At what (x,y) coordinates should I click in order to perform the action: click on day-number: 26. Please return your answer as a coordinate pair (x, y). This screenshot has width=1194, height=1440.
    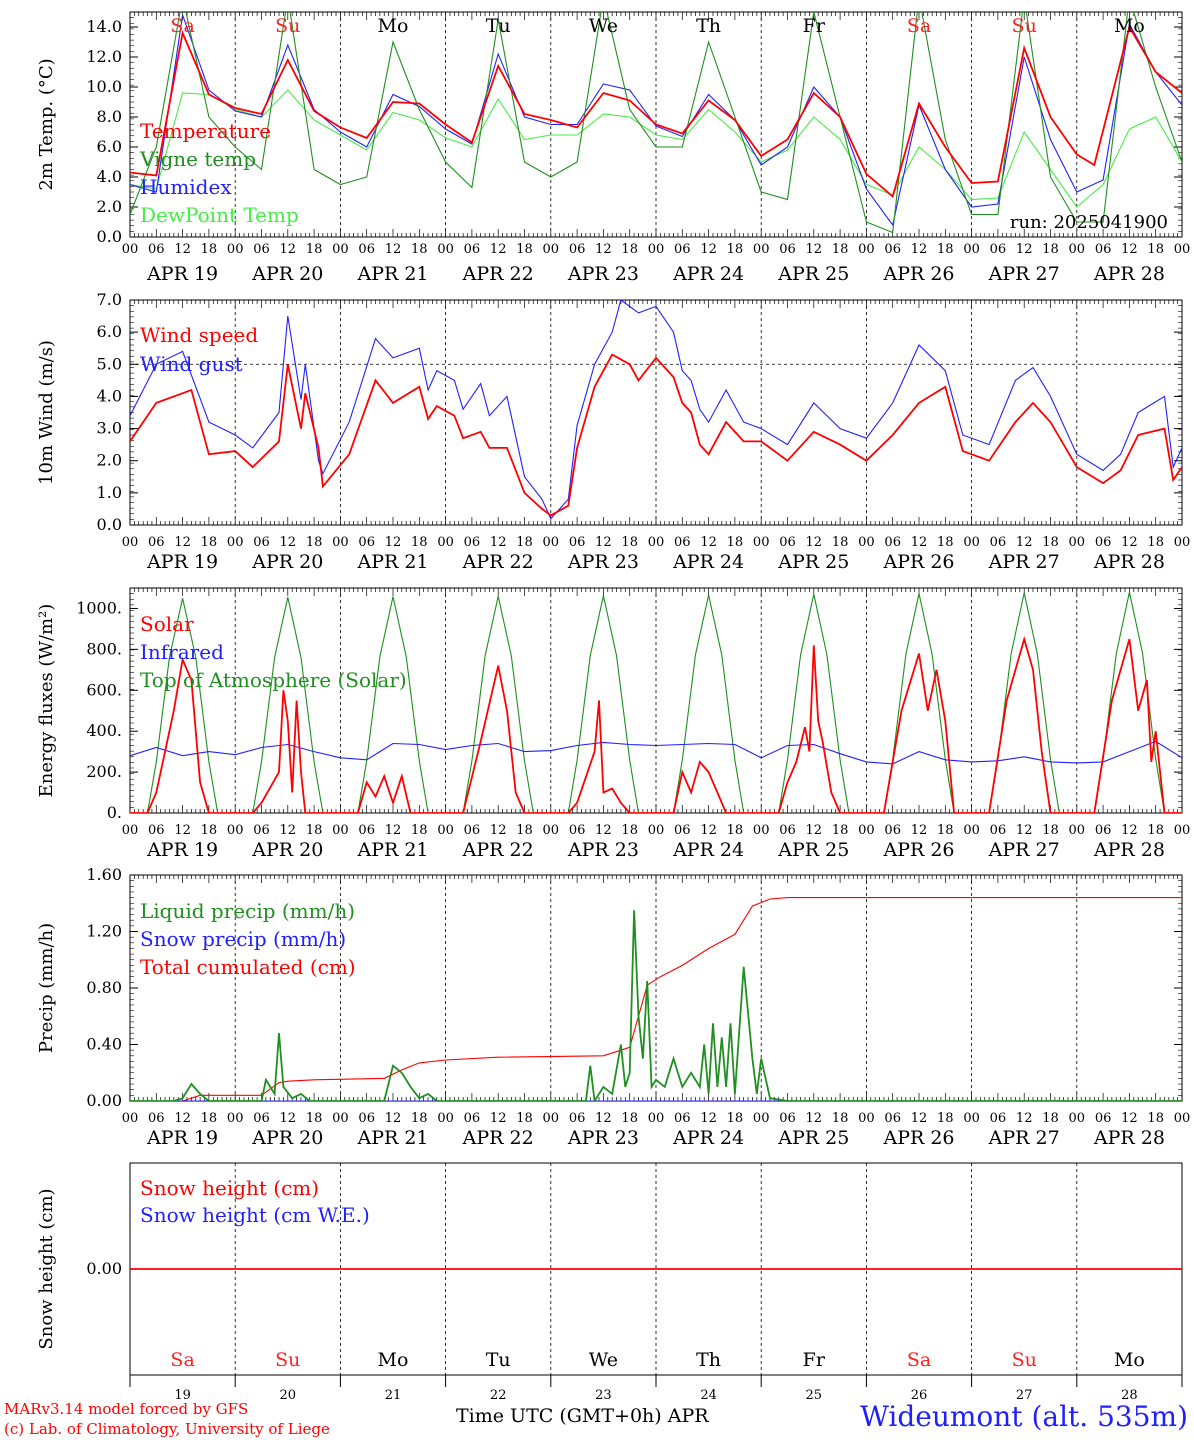
    Looking at the image, I should click on (919, 1395).